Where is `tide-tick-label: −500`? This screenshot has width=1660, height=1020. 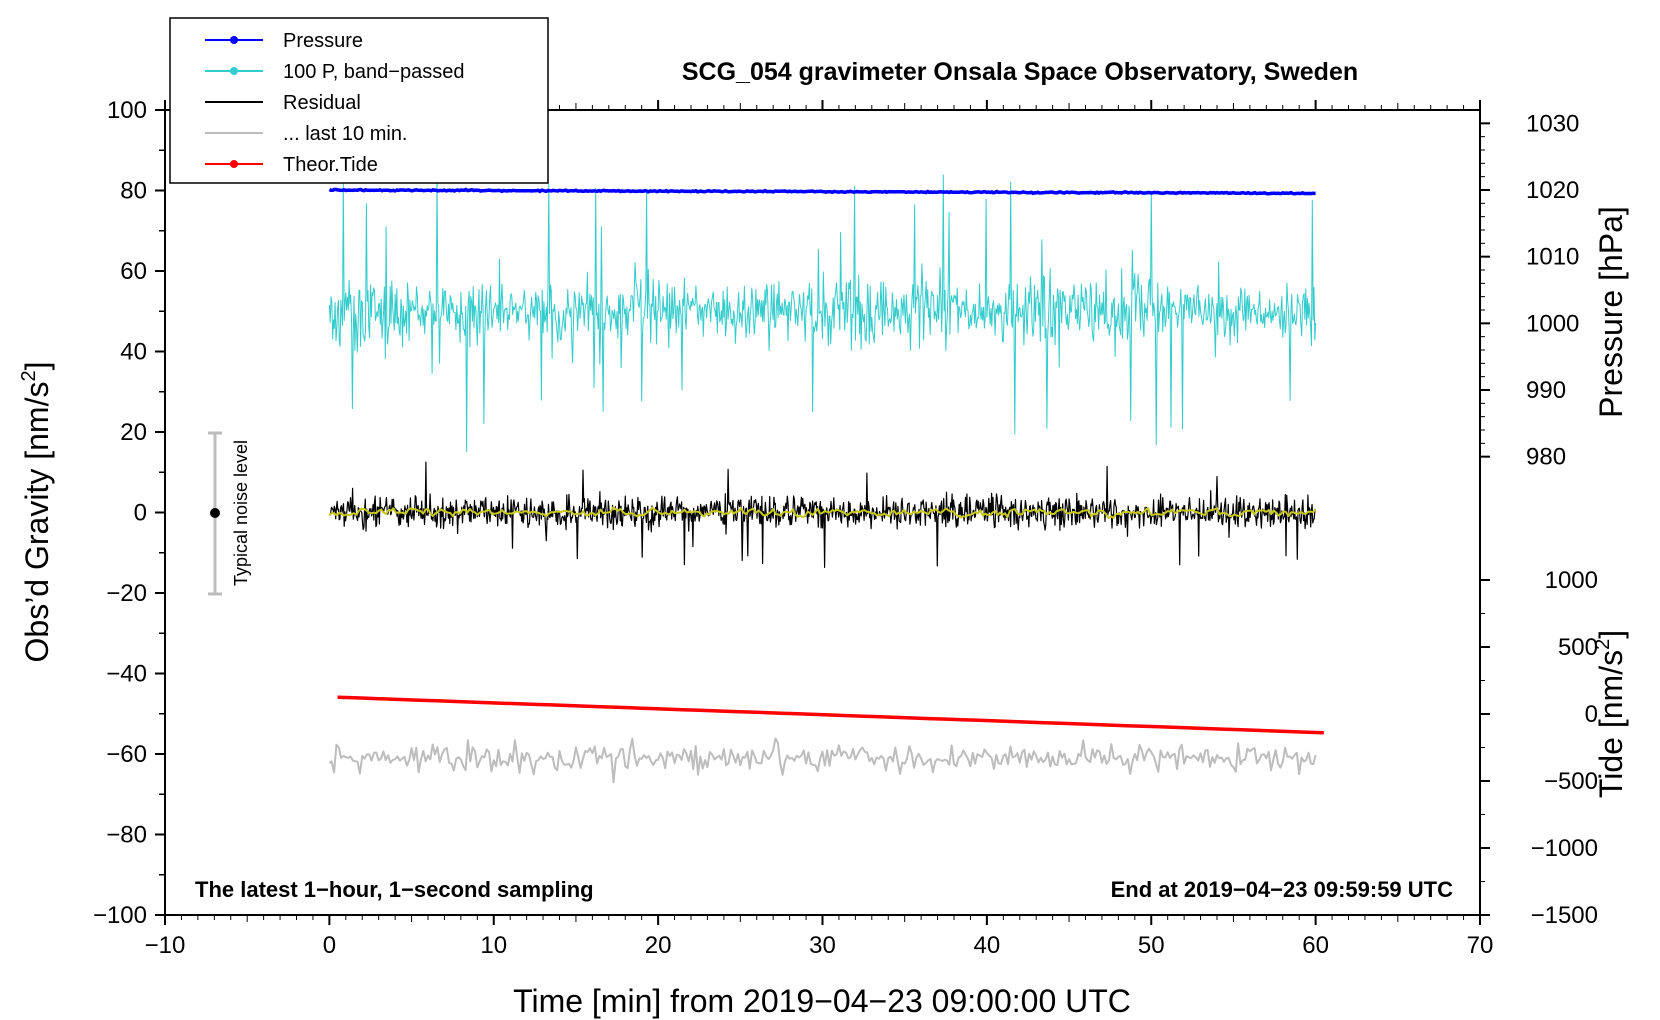
tide-tick-label: −500 is located at coordinates (1571, 781).